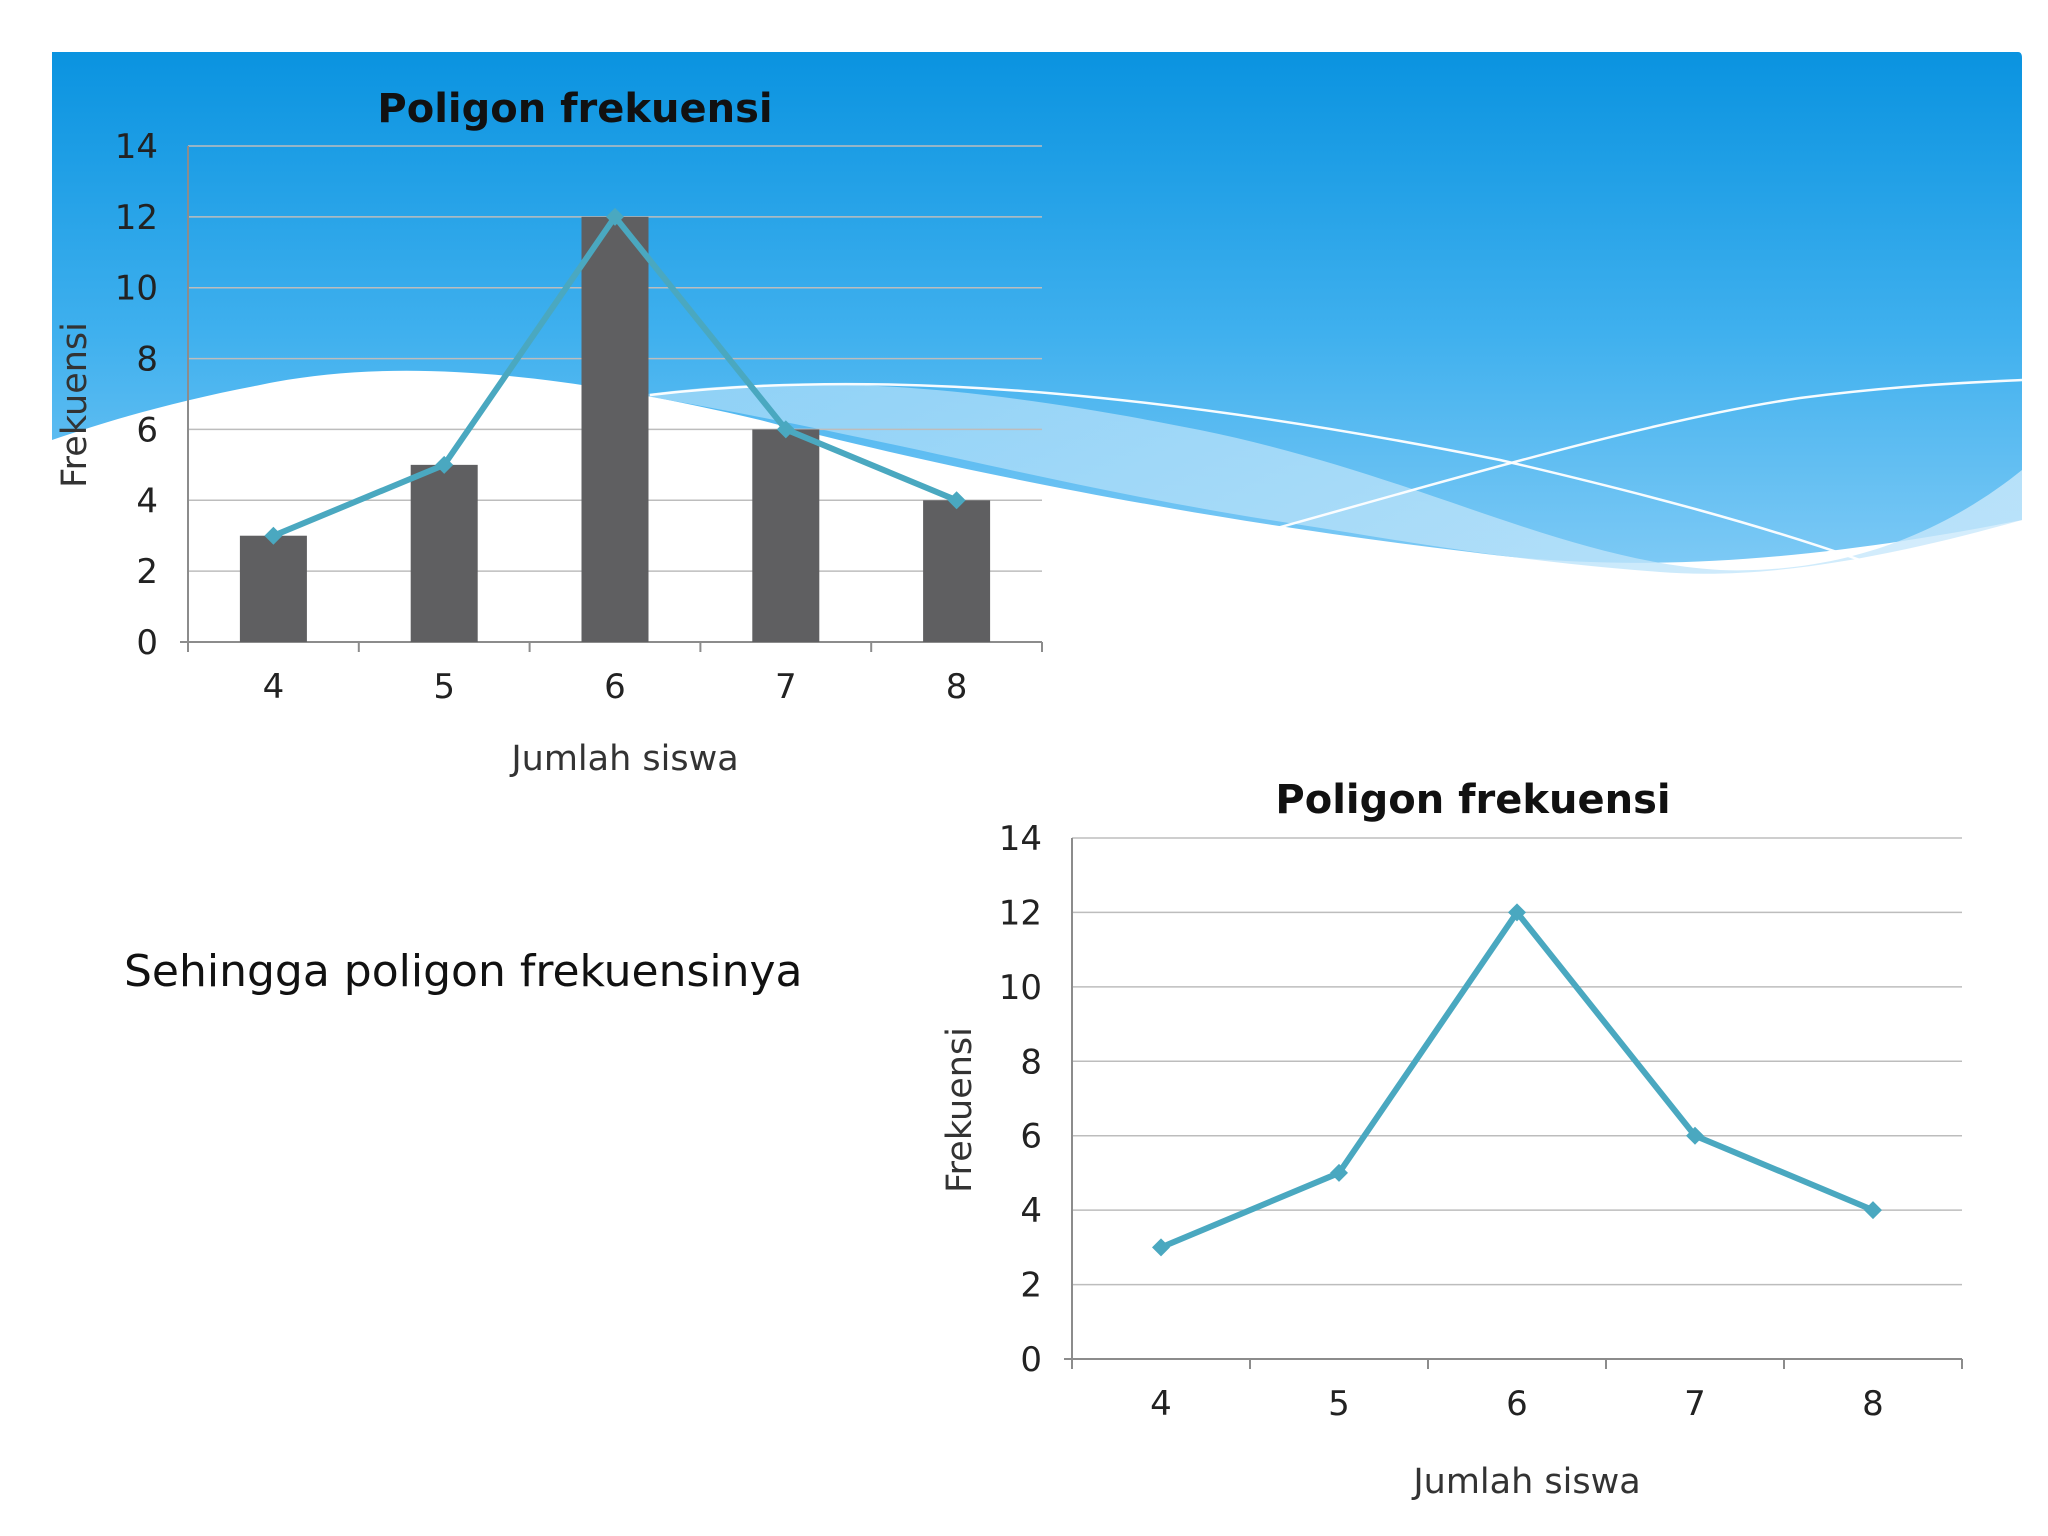 The height and width of the screenshot is (1536, 2048). What do you see at coordinates (1517, 1080) in the screenshot?
I see `series-line` at bounding box center [1517, 1080].